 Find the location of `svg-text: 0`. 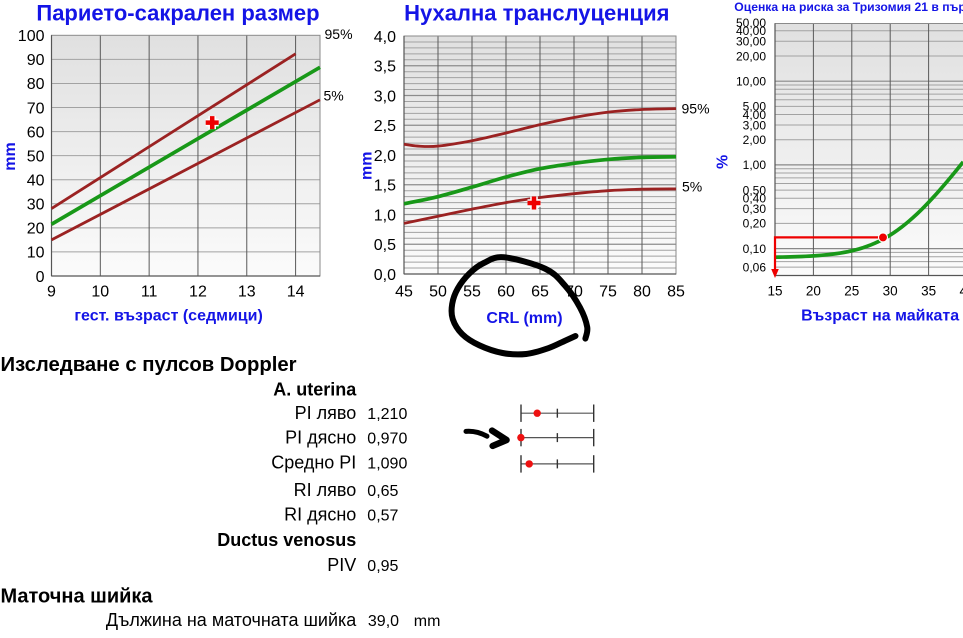

svg-text: 0 is located at coordinates (40, 277).